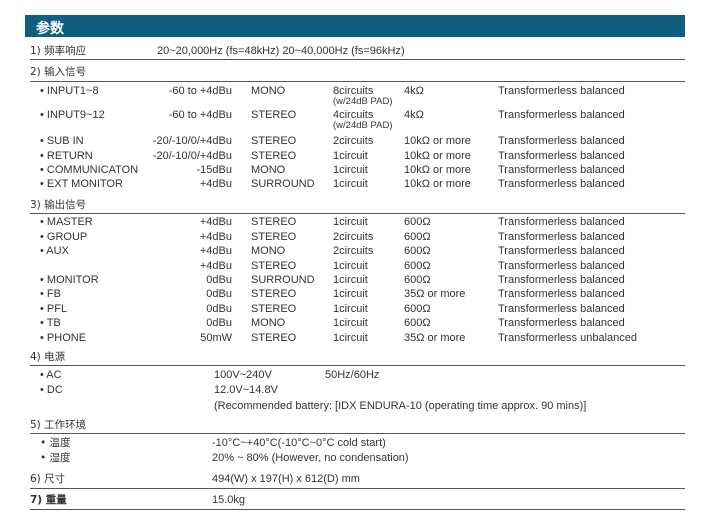 This screenshot has height=521, width=720. Describe the element at coordinates (58, 205) in the screenshot. I see `output-label: 3) 输出信号` at that location.